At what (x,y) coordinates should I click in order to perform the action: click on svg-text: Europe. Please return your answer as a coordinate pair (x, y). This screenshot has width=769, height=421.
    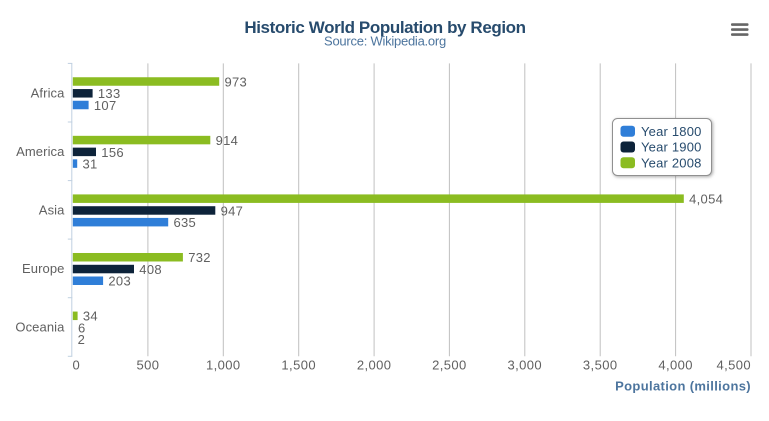
    Looking at the image, I should click on (43, 268).